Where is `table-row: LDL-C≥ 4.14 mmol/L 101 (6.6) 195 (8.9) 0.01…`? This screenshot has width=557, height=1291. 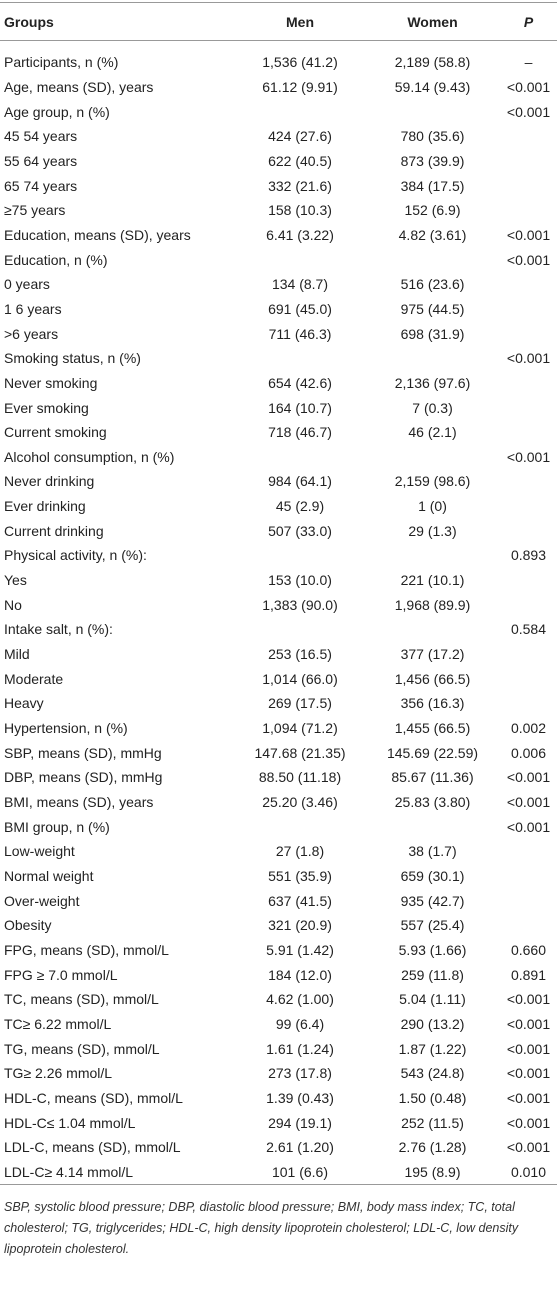
table-row: LDL-C≥ 4.14 mmol/L 101 (6.6) 195 (8.9) 0.01… is located at coordinates (278, 1172).